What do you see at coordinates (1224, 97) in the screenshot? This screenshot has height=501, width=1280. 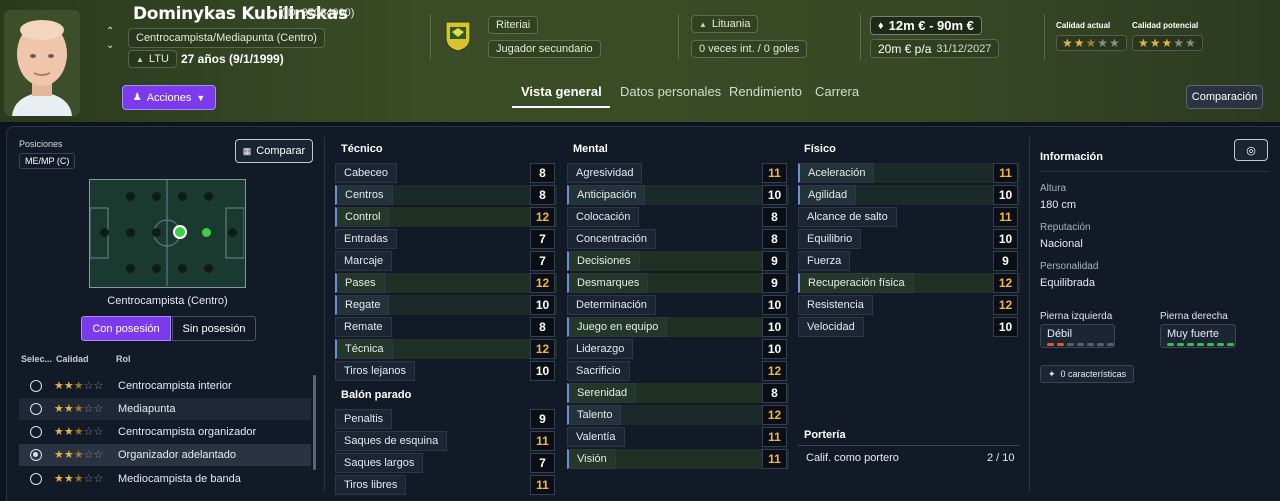 I see `comparison-button: Comparación` at bounding box center [1224, 97].